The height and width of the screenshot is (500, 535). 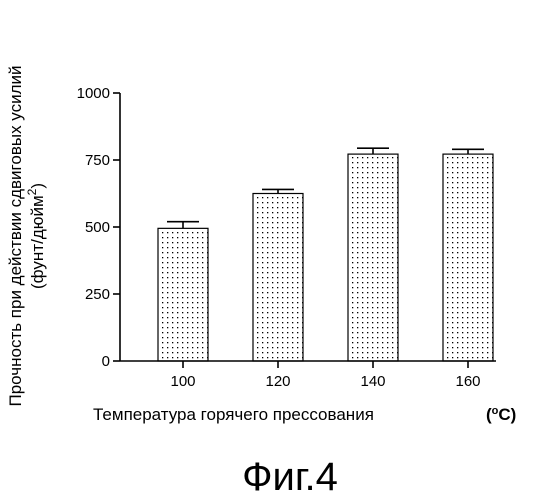 I want to click on x-axis-unit: (oC), so click(x=501, y=414).